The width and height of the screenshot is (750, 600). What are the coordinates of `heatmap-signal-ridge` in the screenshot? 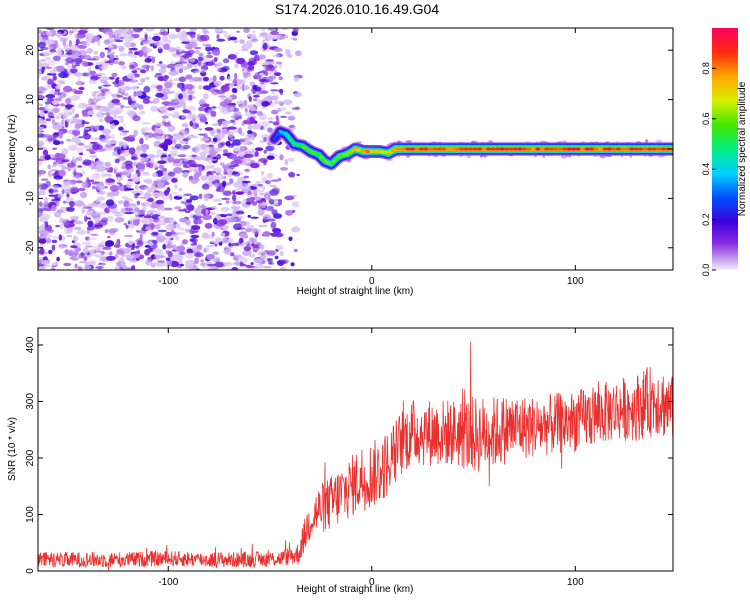 It's located at (470, 148).